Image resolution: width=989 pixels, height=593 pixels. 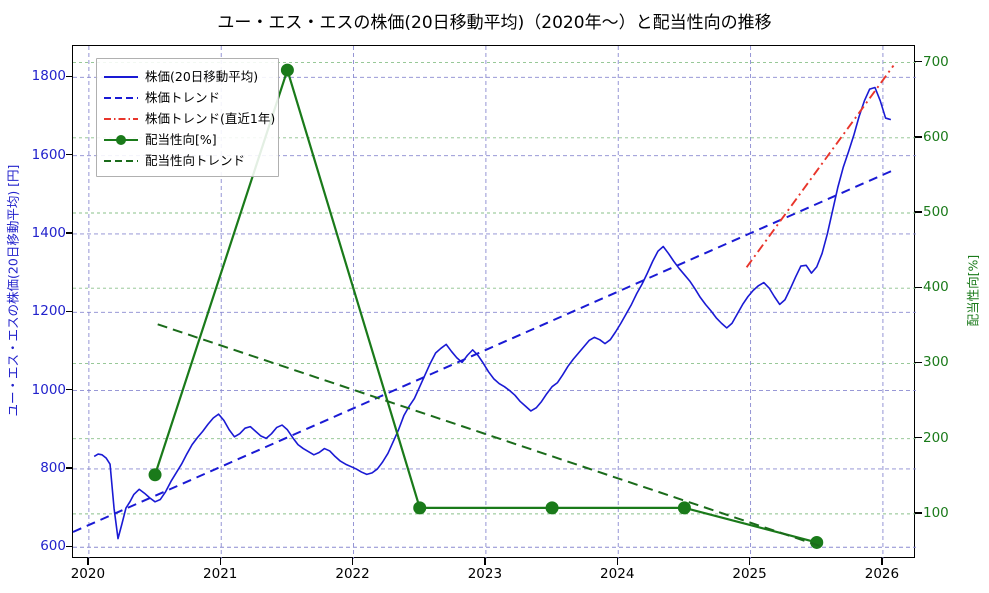 I want to click on legend-item: 株価トレンド, so click(x=187, y=96).